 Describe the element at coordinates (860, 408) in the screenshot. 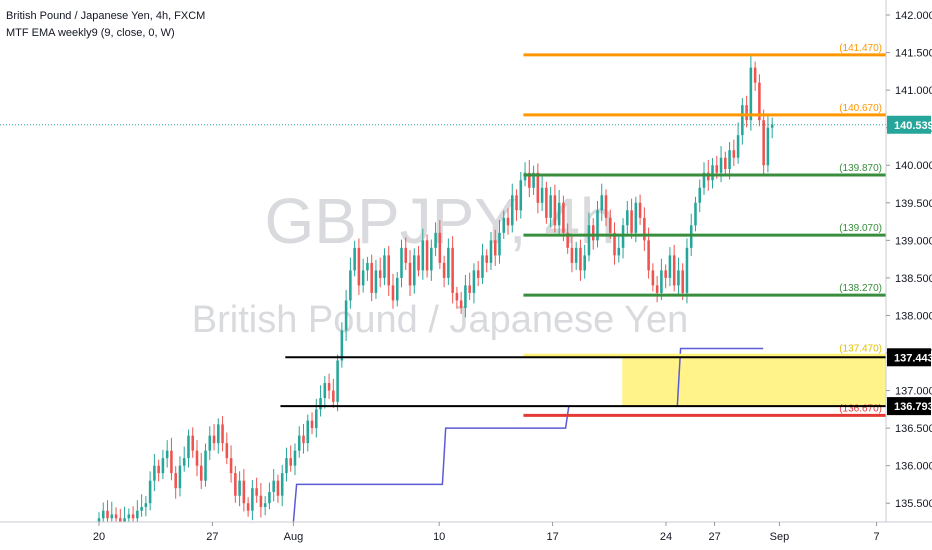

I see `level-label: (136.670)` at that location.